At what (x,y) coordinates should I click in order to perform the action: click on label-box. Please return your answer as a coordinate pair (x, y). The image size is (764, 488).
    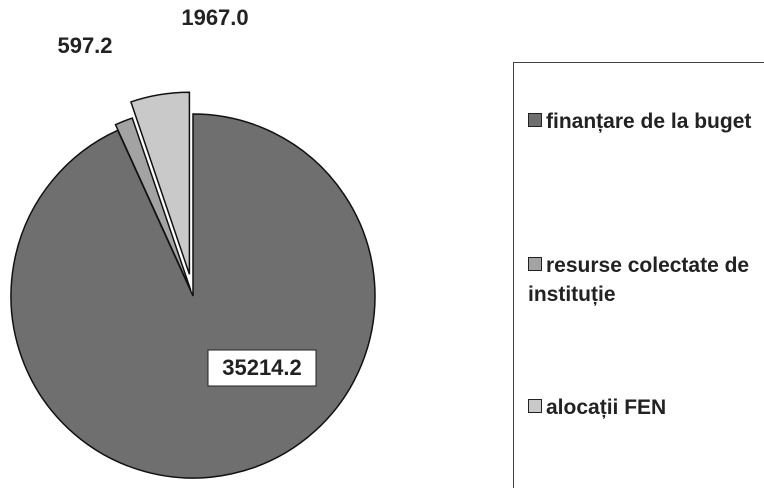
    Looking at the image, I should click on (262, 368).